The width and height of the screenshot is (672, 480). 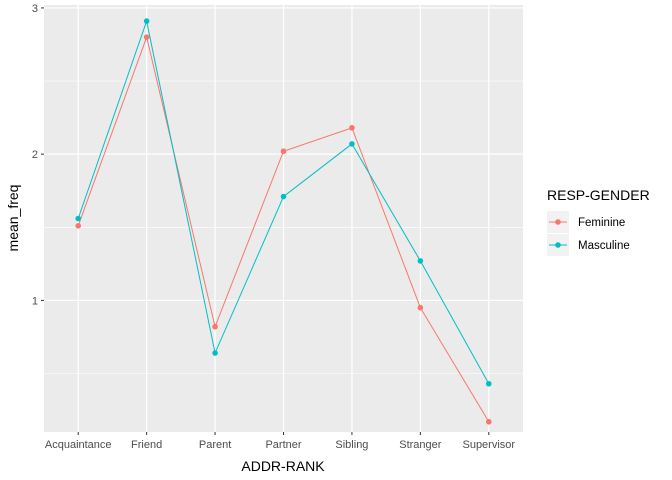 What do you see at coordinates (488, 445) in the screenshot?
I see `x-tick-label: Supervisor` at bounding box center [488, 445].